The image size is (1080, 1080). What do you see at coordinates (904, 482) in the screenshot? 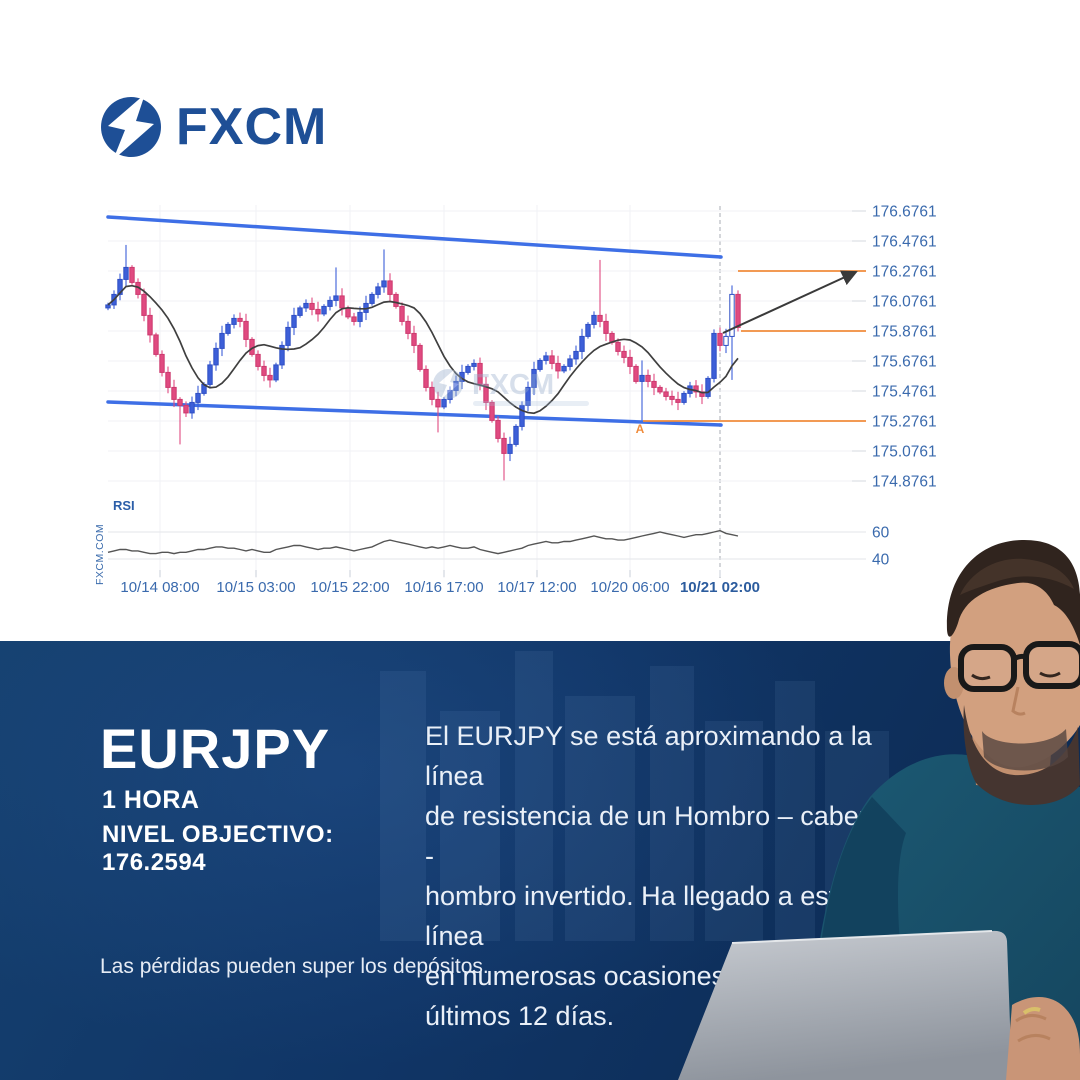
I see `price-axis-label: 174.8761` at bounding box center [904, 482].